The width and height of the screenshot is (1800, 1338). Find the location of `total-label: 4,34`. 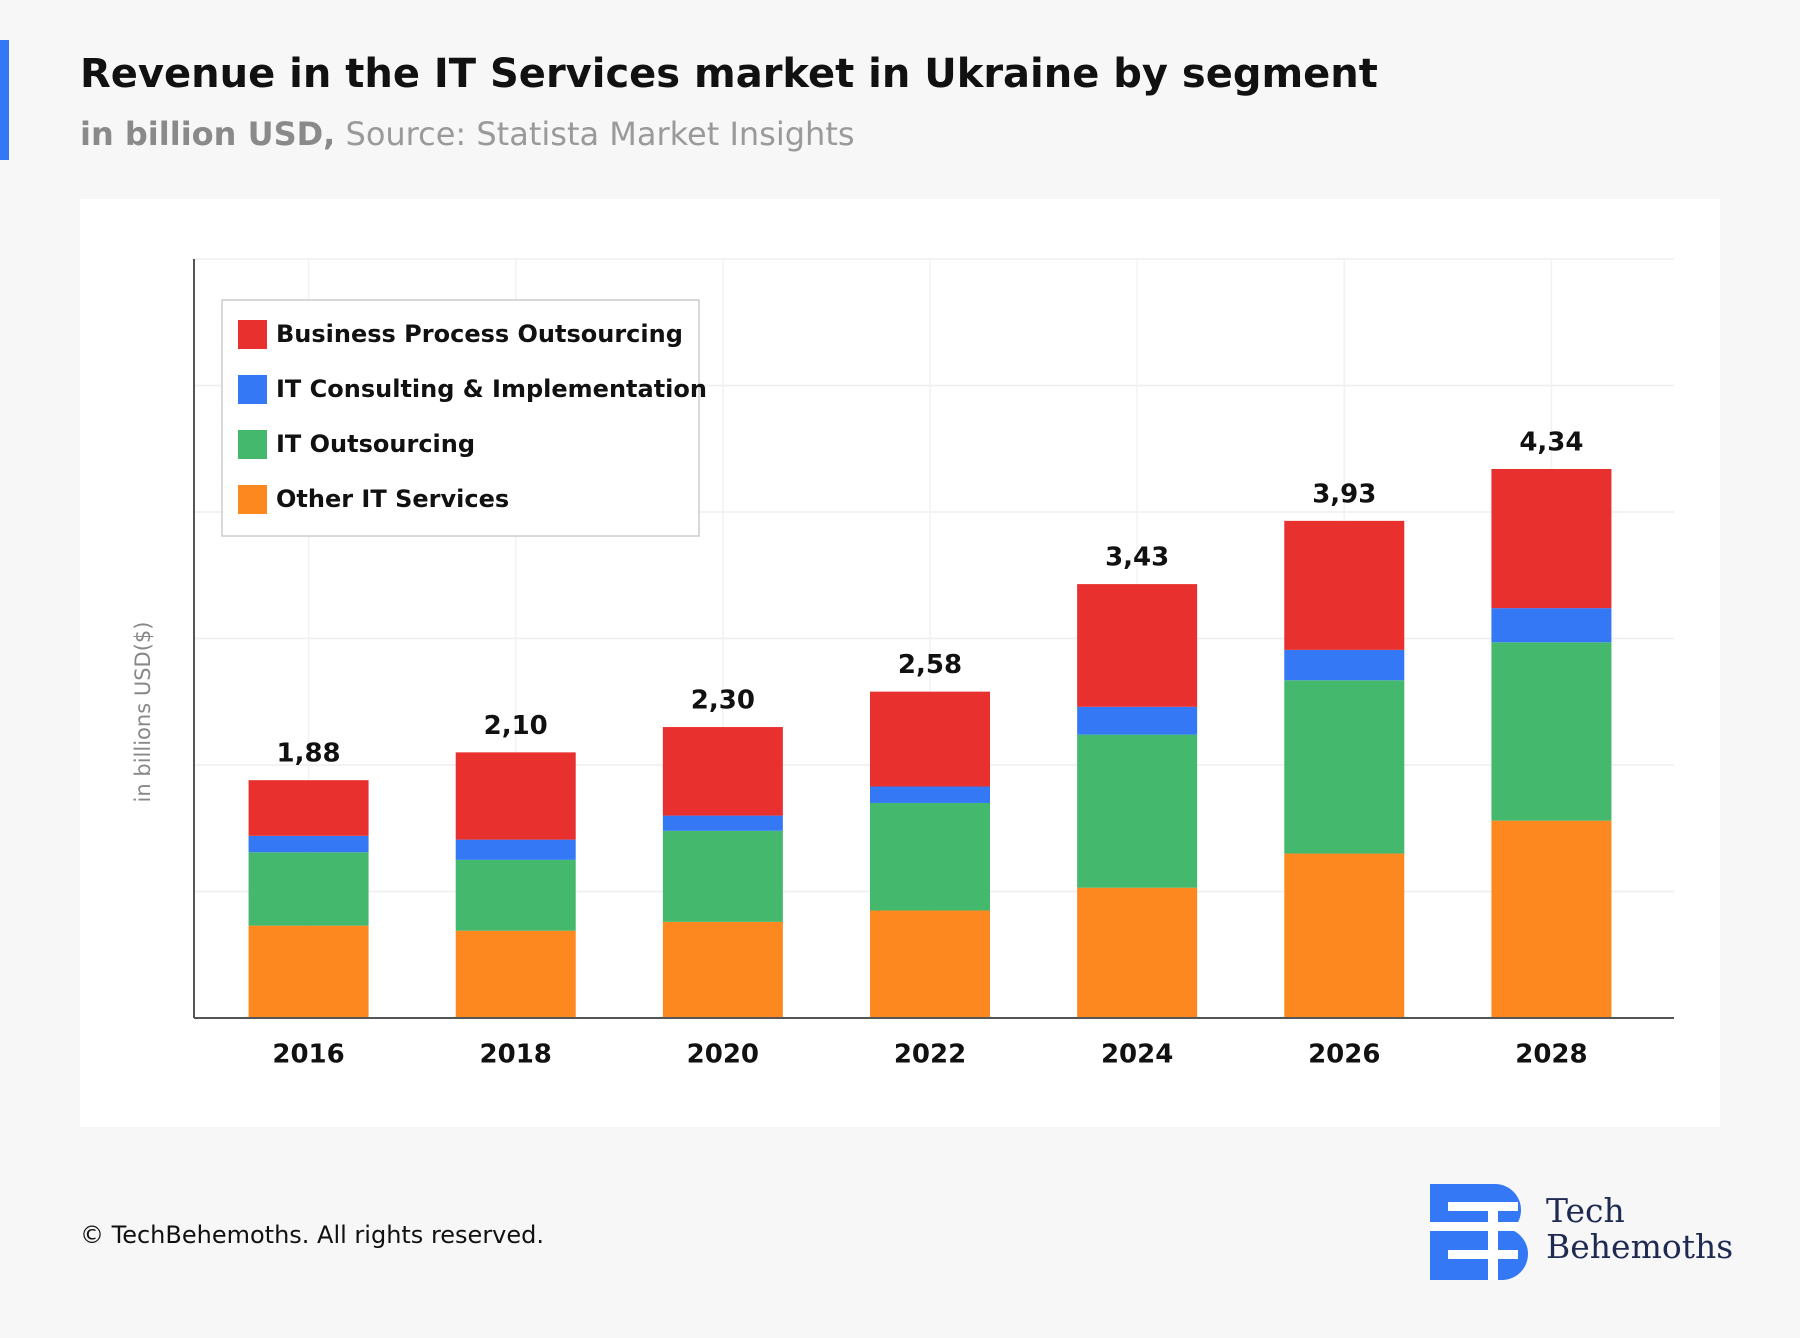

total-label: 4,34 is located at coordinates (1551, 442).